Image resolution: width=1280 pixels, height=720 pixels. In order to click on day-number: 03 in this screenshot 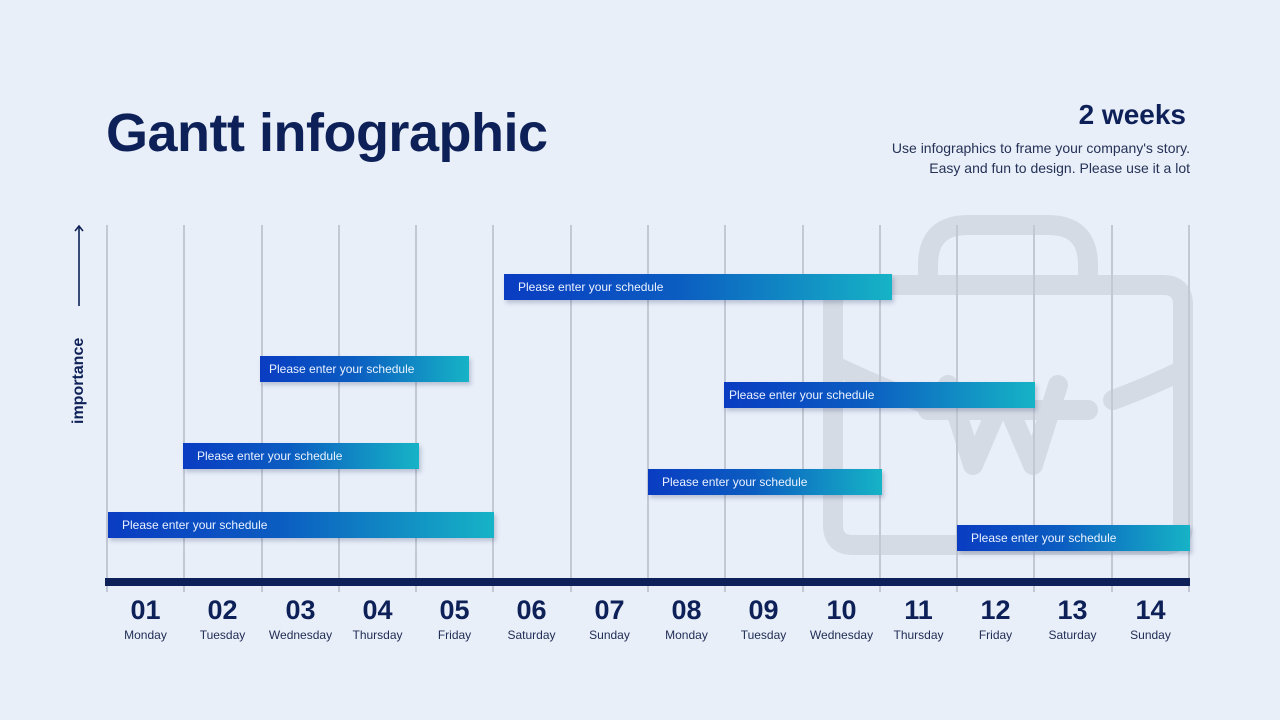, I will do `click(300, 610)`.